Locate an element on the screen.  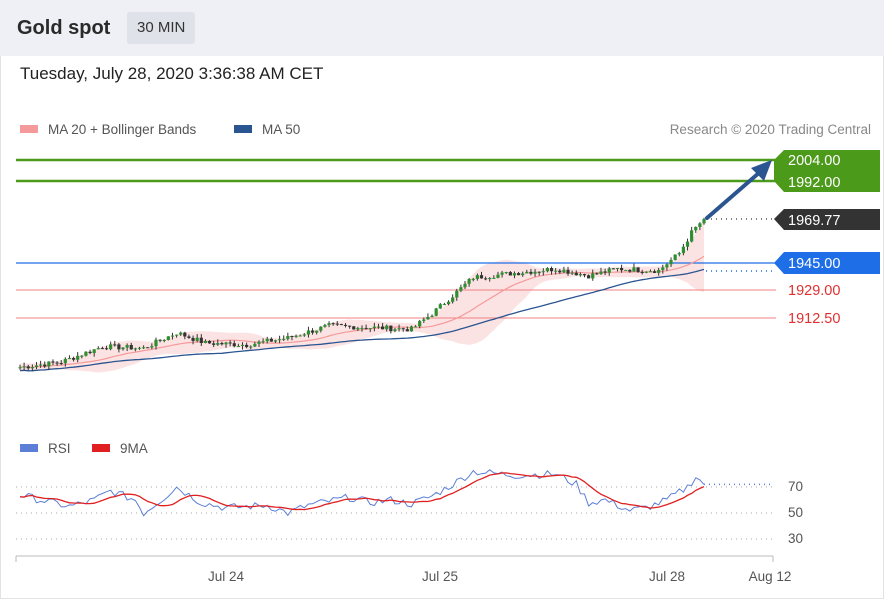
resistance-1-label: 1992.00 is located at coordinates (814, 183).